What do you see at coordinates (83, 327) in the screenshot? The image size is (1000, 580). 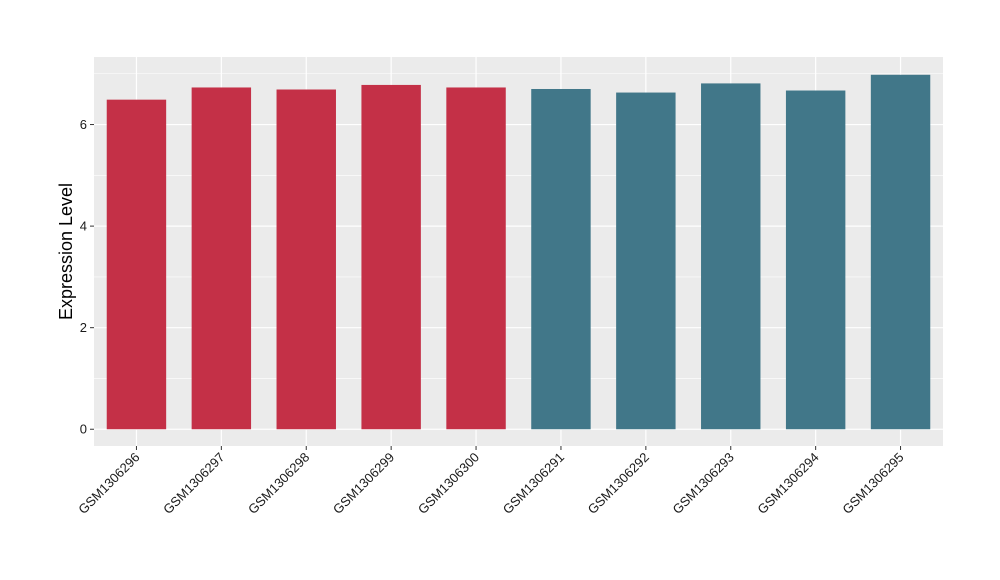 I see `y-tick-label: 2` at bounding box center [83, 327].